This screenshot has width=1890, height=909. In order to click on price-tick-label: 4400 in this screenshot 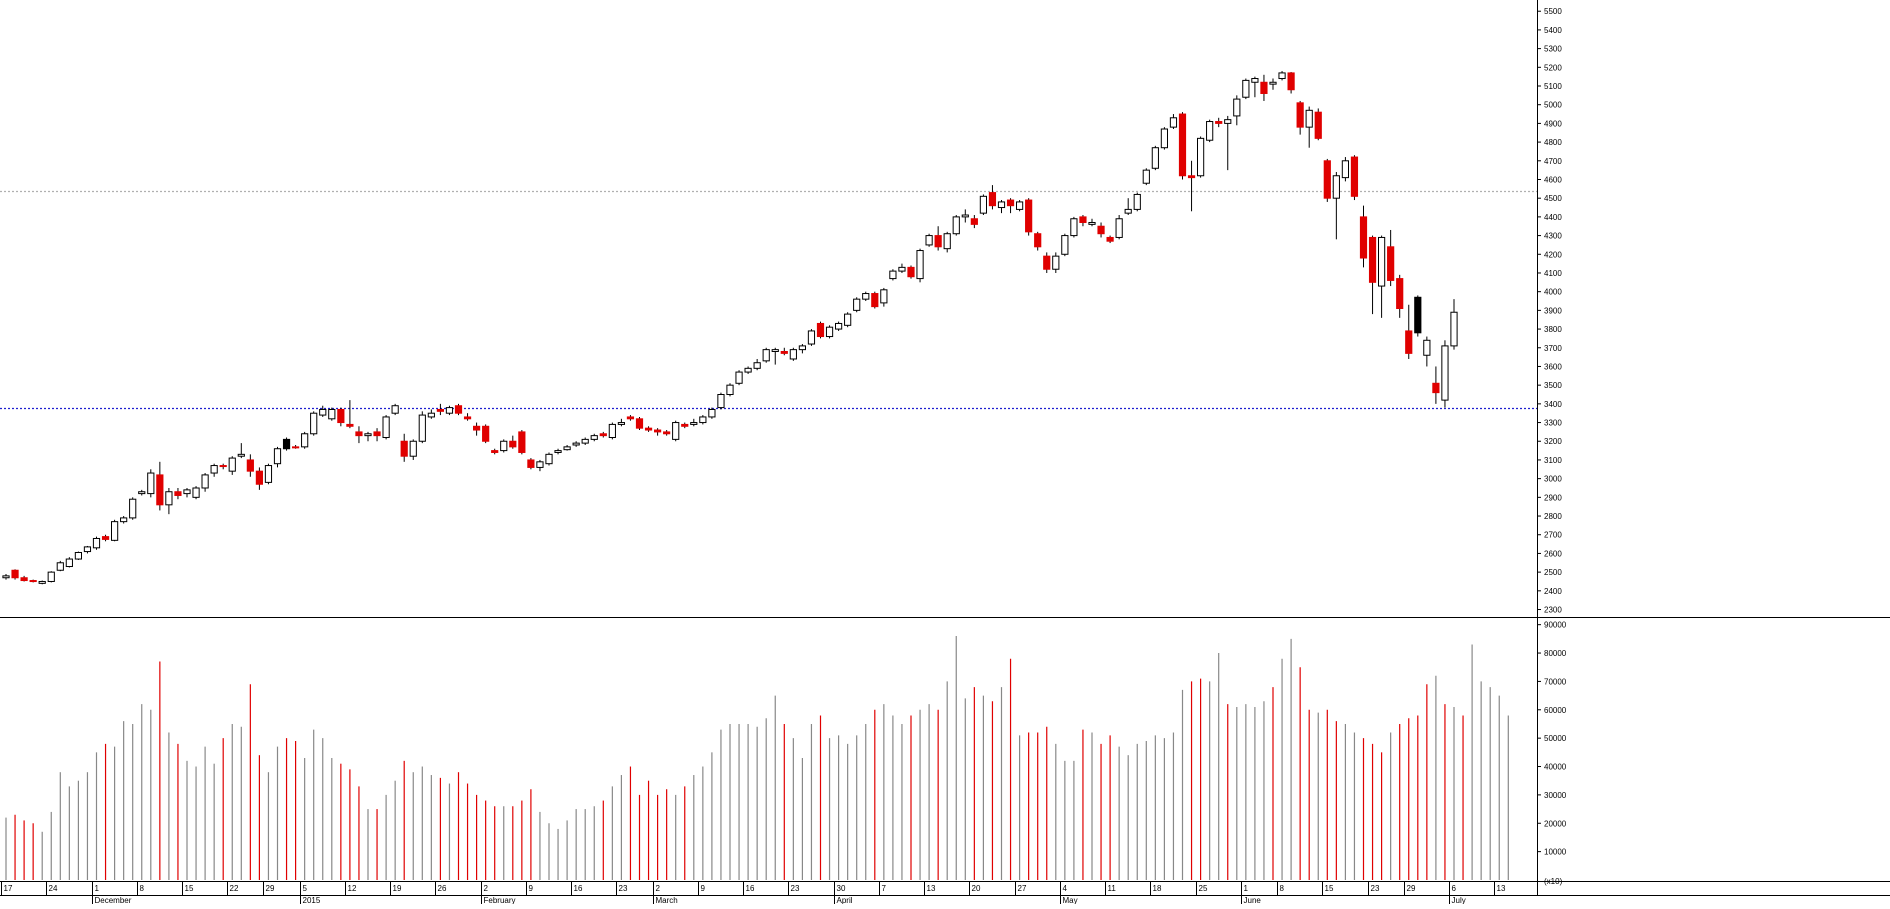, I will do `click(1553, 217)`.